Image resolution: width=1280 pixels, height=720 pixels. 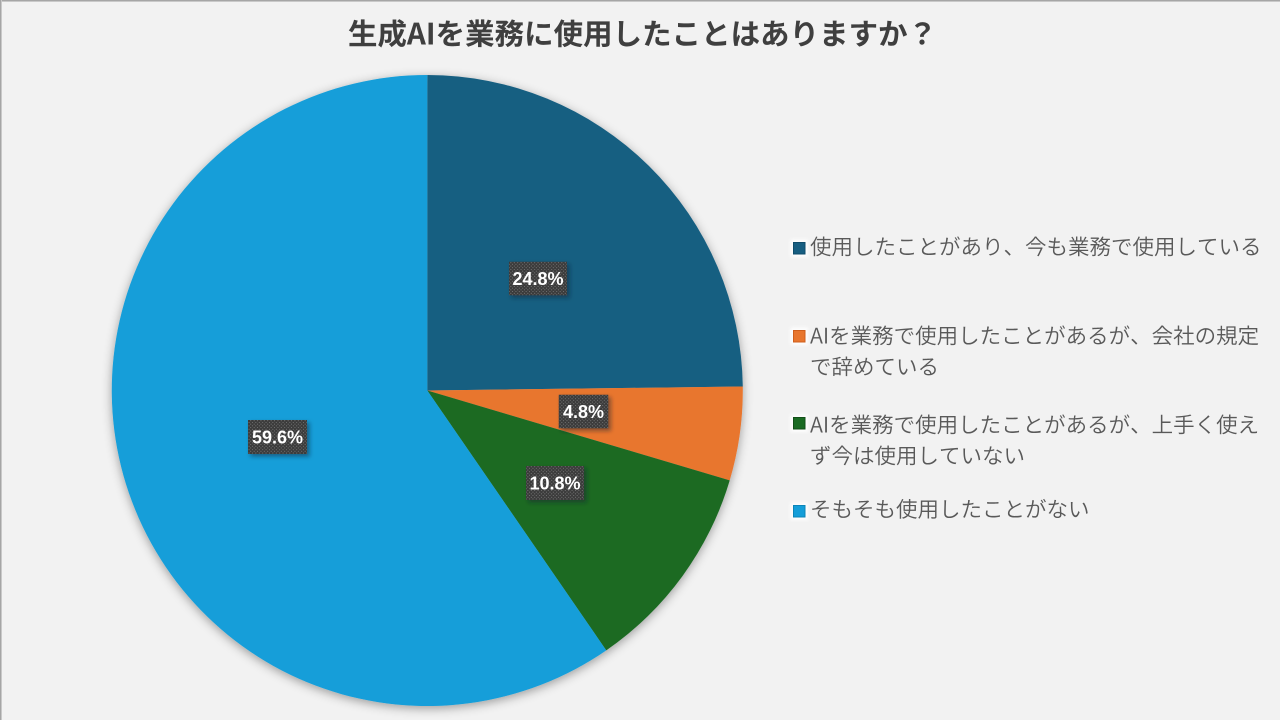 I want to click on svg-text: 24.8%, so click(x=537, y=279).